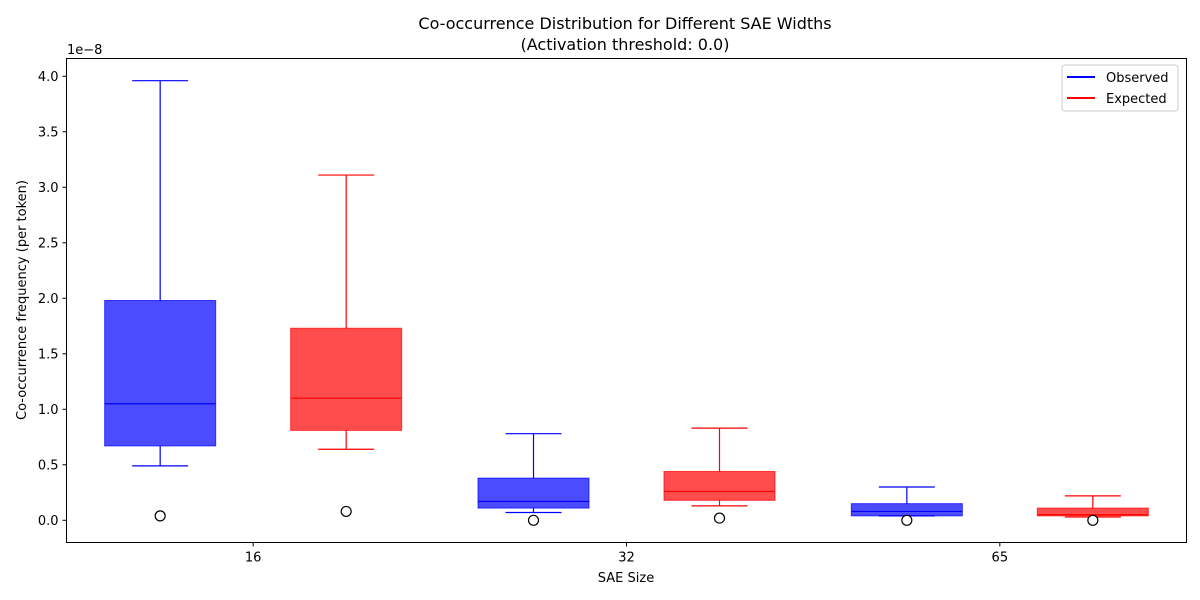 This screenshot has width=1200, height=600. I want to click on y-axis-ticks: 0.0 0.5 1.0 1.5 2.0 2.5 3.0 3.5 4.0, so click(52, 299).